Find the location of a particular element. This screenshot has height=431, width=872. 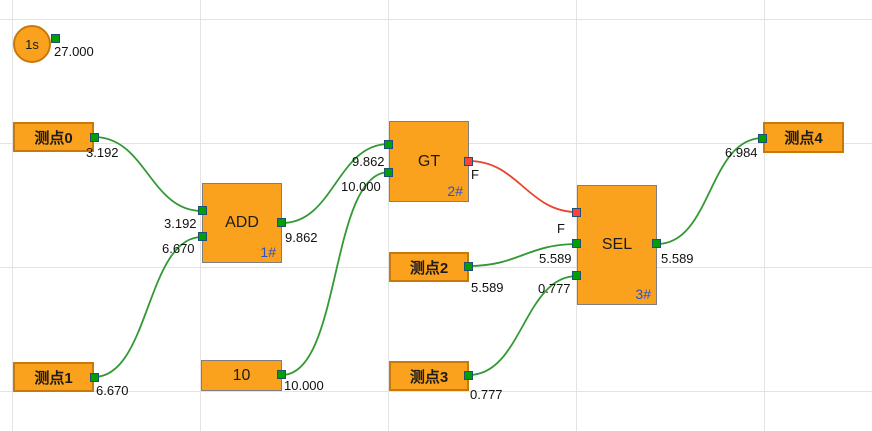

block-const10: 10 is located at coordinates (241, 375).